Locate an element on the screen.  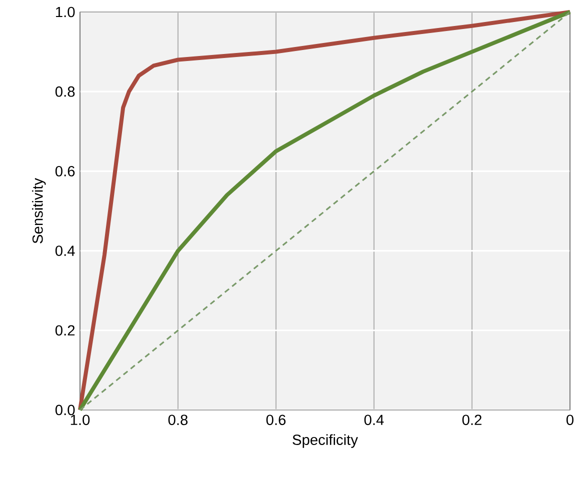
y-tick-label: 0.4 is located at coordinates (65, 251).